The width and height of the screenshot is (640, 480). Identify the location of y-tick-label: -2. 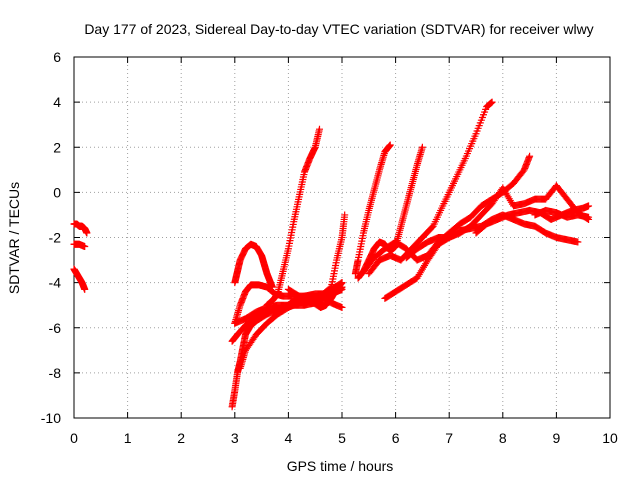
(55, 238).